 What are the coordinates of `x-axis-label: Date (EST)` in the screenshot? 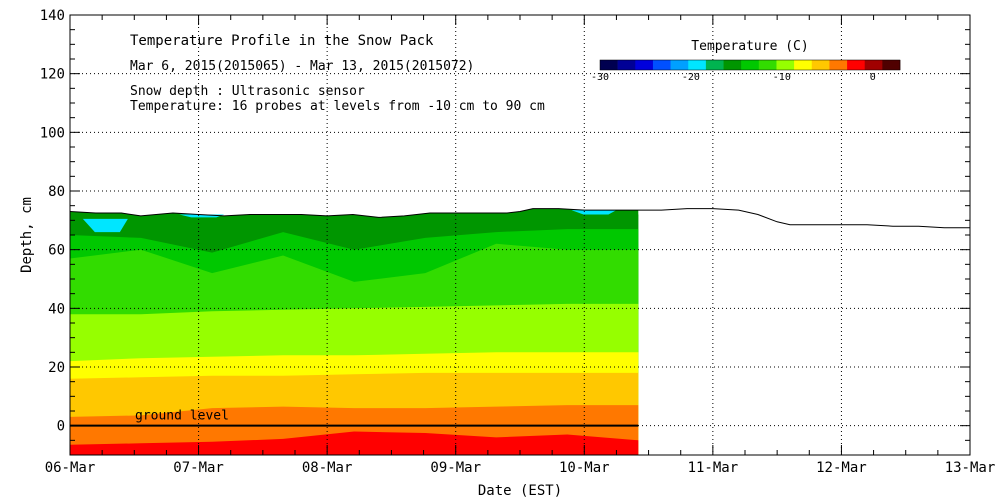 It's located at (520, 491).